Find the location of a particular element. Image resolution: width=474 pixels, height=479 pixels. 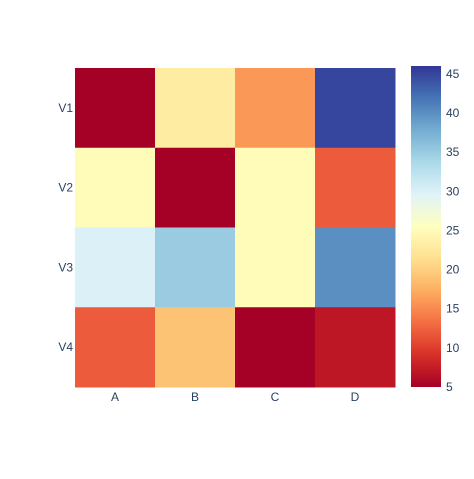

heatmap-cell-V4-C is located at coordinates (275, 347).